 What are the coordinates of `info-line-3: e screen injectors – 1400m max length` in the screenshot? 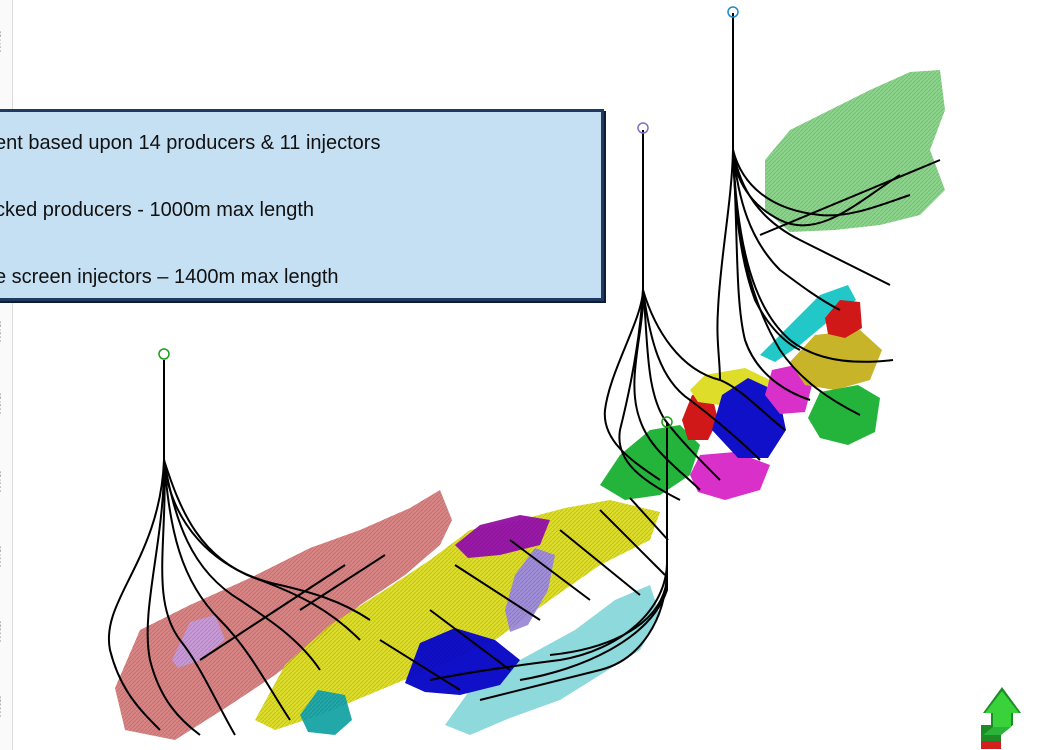 It's located at (169, 277).